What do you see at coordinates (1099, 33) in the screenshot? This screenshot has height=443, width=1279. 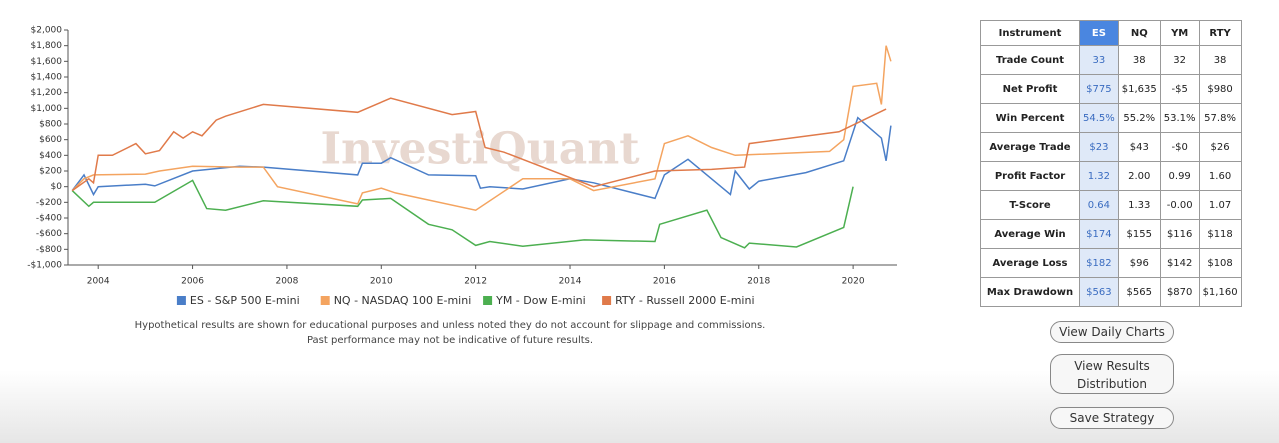 I see `table-cell: ES` at bounding box center [1099, 33].